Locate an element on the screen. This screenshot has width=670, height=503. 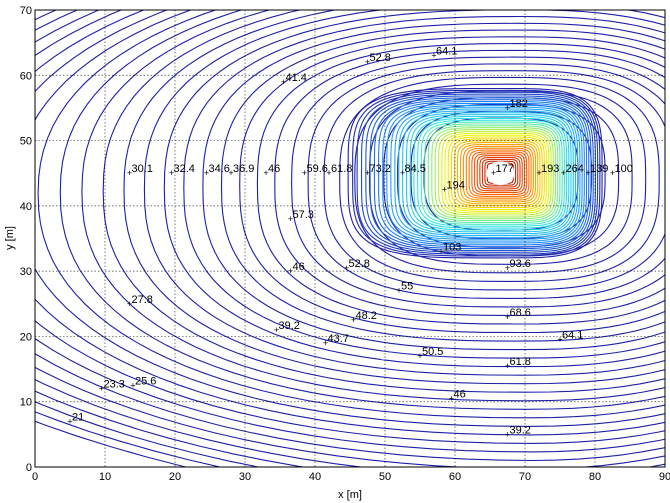
contour-label: 21 is located at coordinates (78, 417).